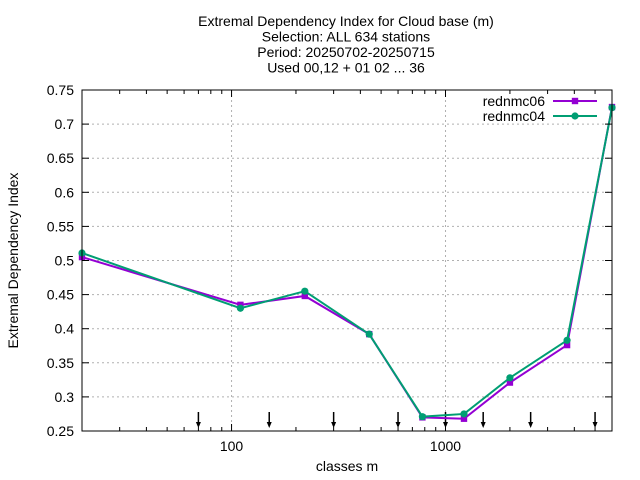  I want to click on y-tick-label: 0.65, so click(60, 158).